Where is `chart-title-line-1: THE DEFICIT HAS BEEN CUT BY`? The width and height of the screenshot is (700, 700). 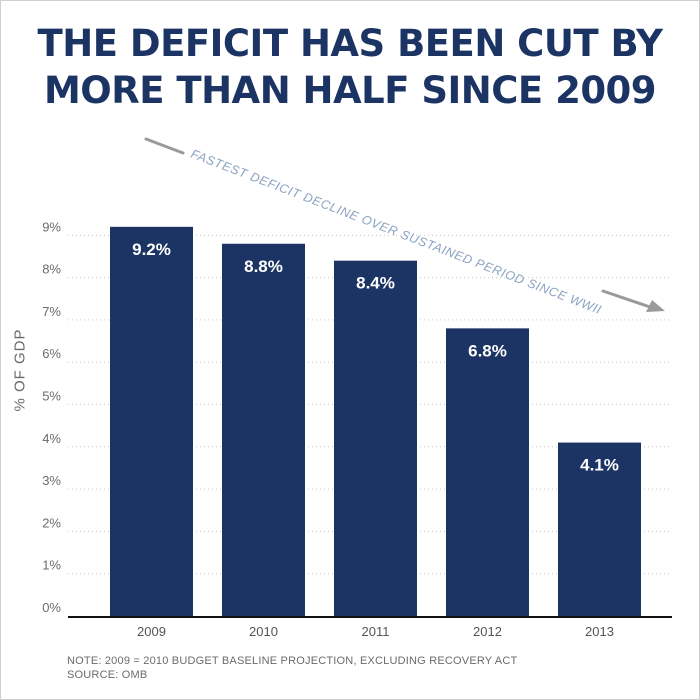
chart-title-line-1: THE DEFICIT HAS BEEN CUT BY is located at coordinates (350, 43).